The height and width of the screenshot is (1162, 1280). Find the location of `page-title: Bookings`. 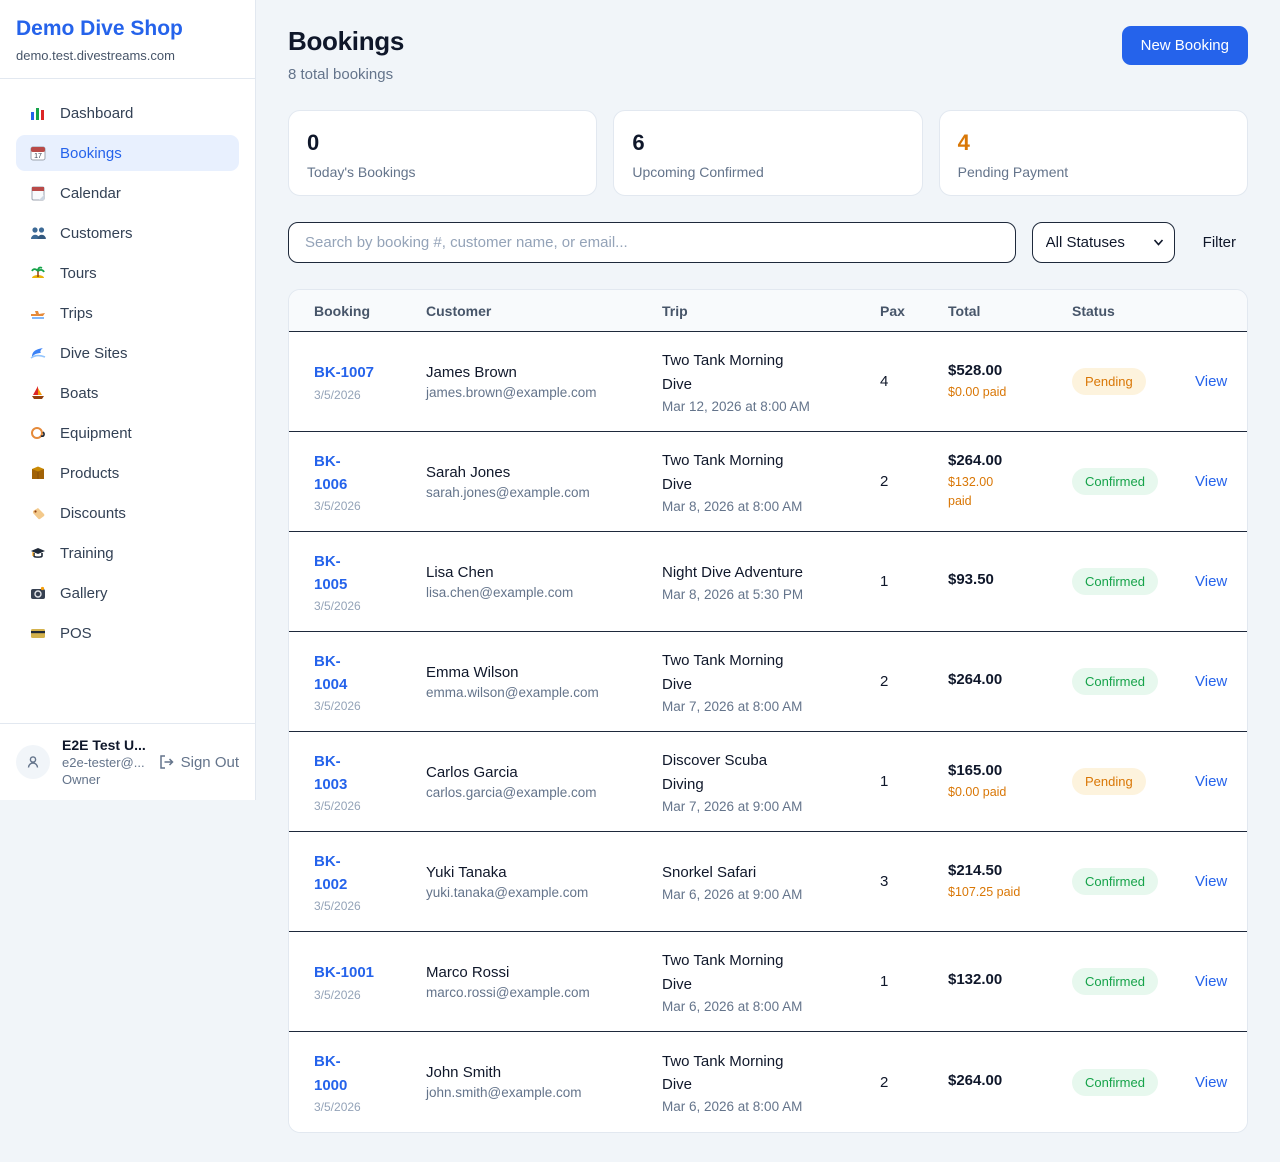

page-title: Bookings is located at coordinates (346, 41).